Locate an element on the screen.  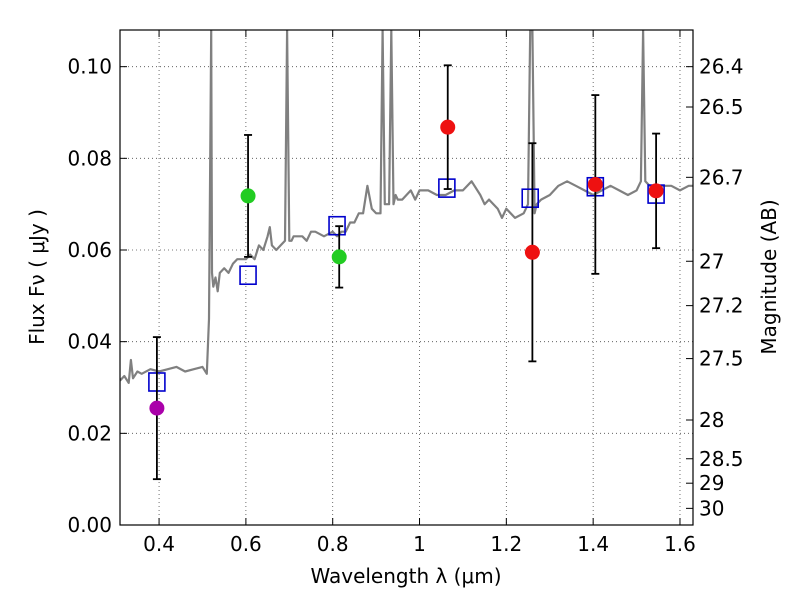
y-tick-label: 0.10 is located at coordinates (89, 67).